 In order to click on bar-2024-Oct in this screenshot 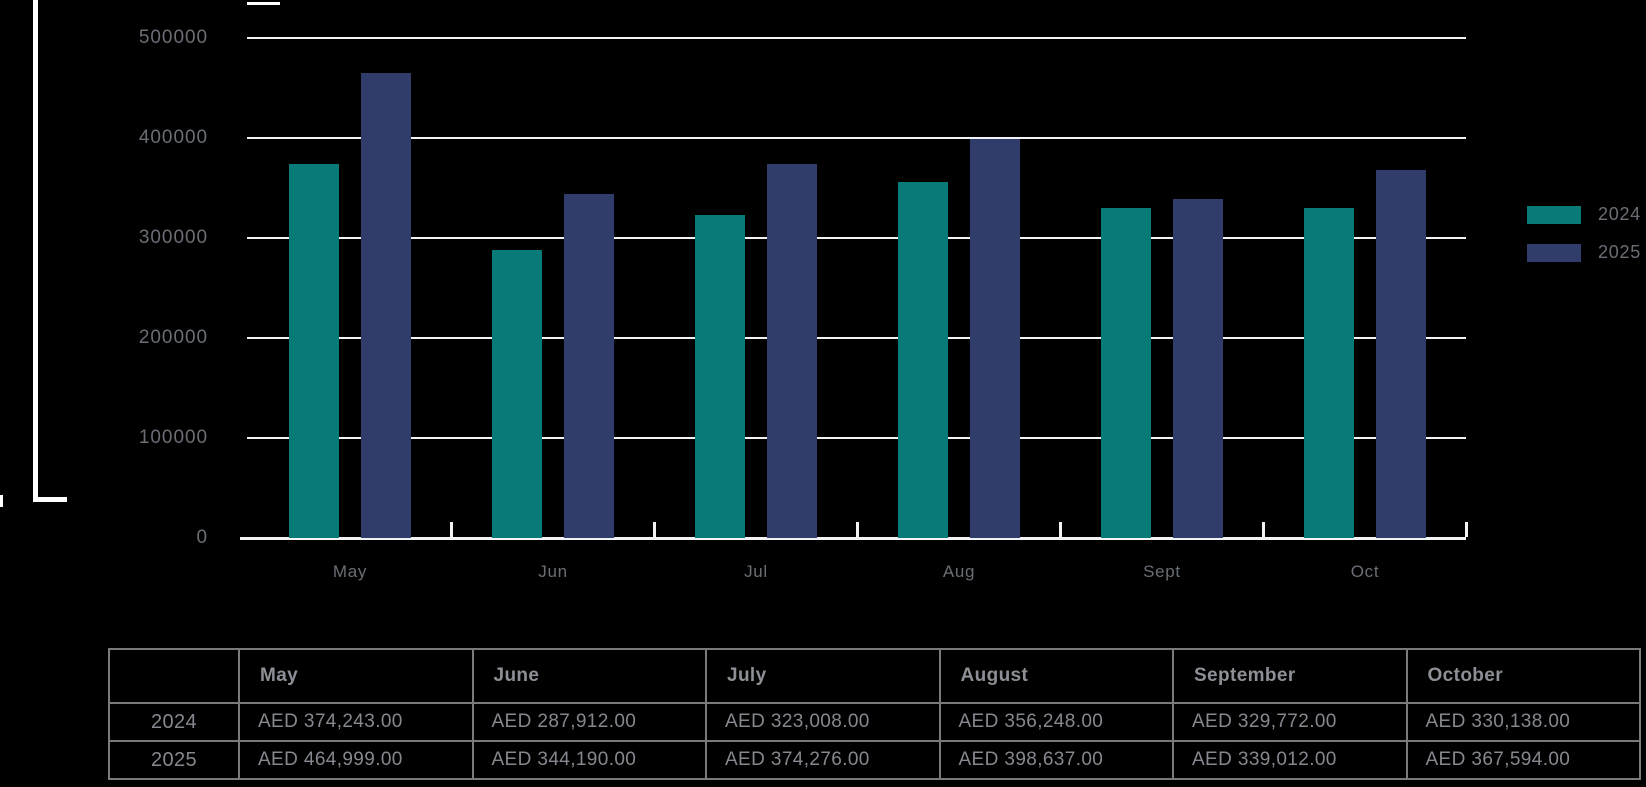, I will do `click(1329, 373)`.